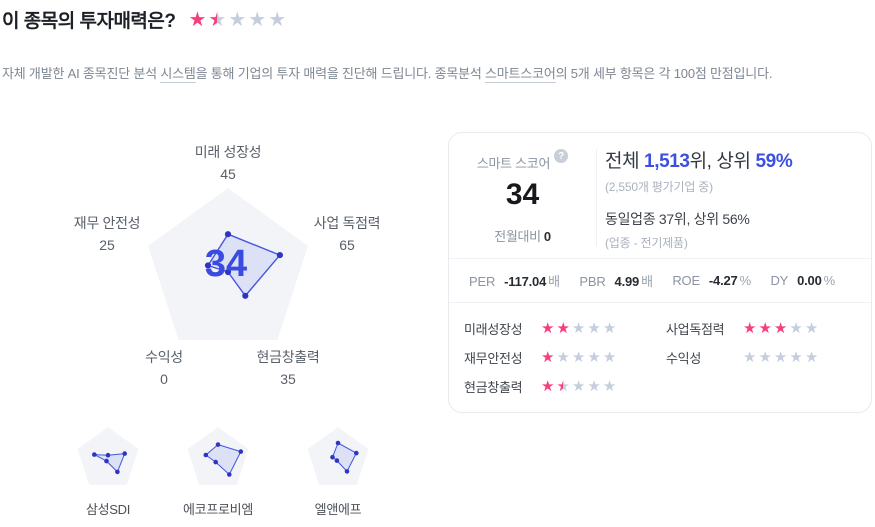  What do you see at coordinates (659, 187) in the screenshot?
I see `rank-subtext: (2,550개 평가기업 중)` at bounding box center [659, 187].